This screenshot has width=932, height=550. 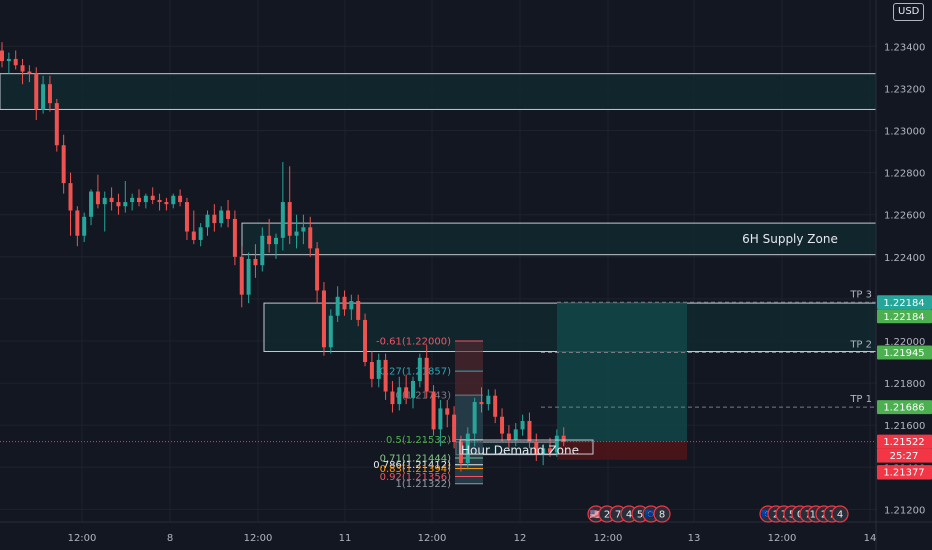 What do you see at coordinates (469, 368) in the screenshot?
I see `fib-box-upper` at bounding box center [469, 368].